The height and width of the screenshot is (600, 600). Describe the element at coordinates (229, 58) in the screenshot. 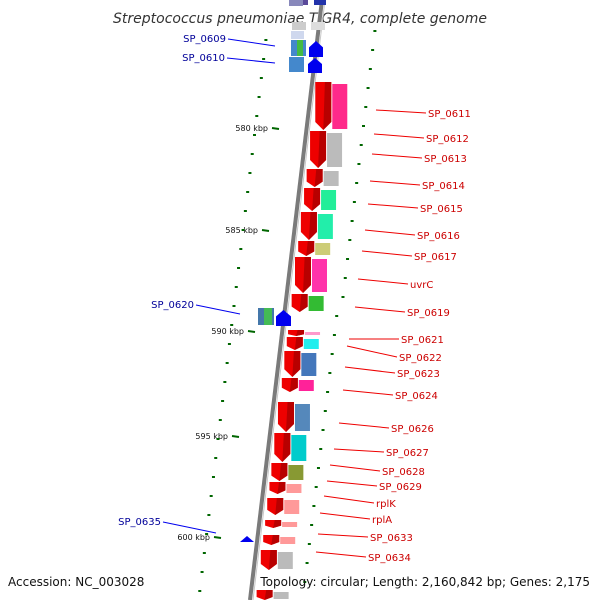

I see `reverse-gene-label: SP_0610` at that location.